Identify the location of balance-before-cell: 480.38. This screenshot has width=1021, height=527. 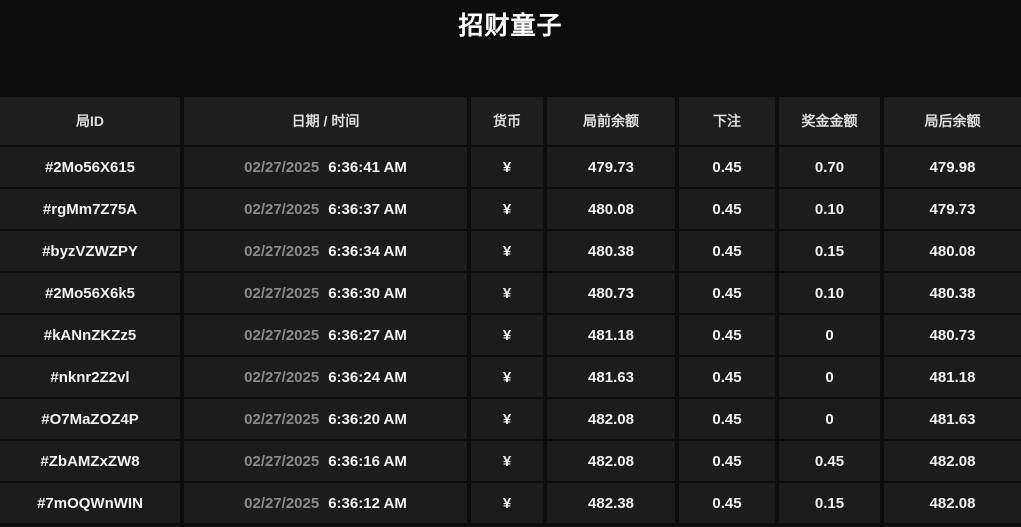
(611, 251).